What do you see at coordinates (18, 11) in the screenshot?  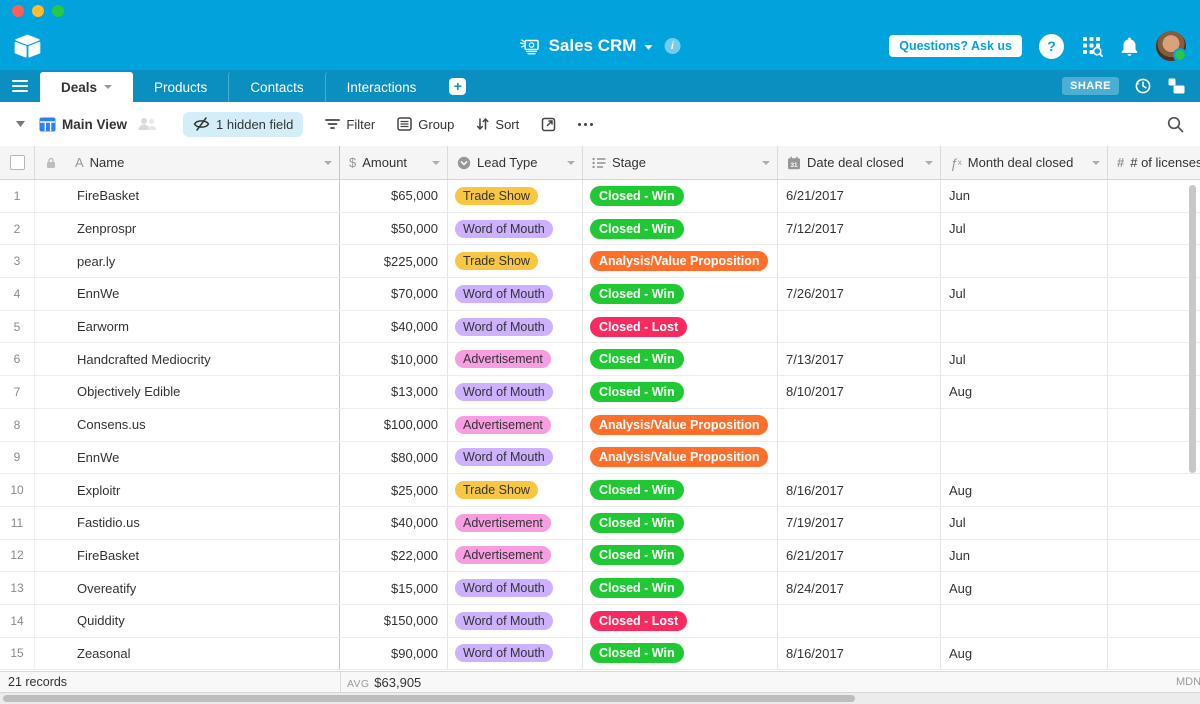 I see `close-window-button` at bounding box center [18, 11].